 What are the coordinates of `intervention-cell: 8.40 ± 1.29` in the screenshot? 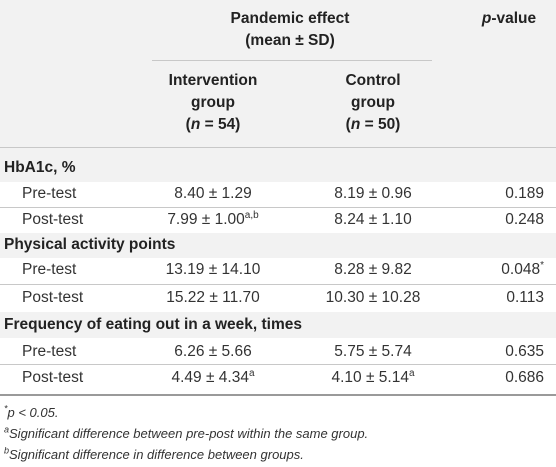 It's located at (213, 193).